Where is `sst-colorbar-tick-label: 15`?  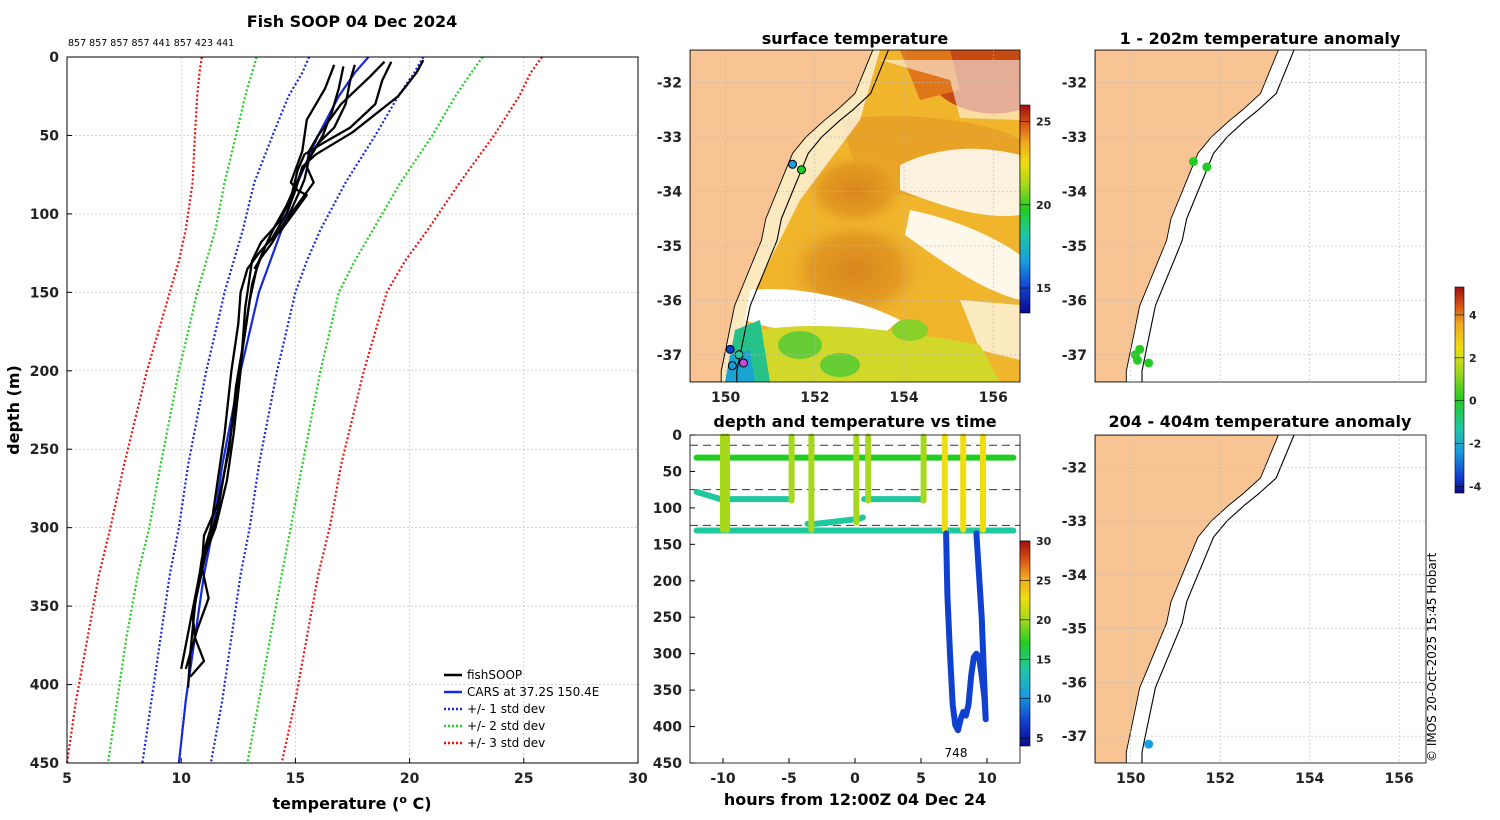 sst-colorbar-tick-label: 15 is located at coordinates (1043, 288).